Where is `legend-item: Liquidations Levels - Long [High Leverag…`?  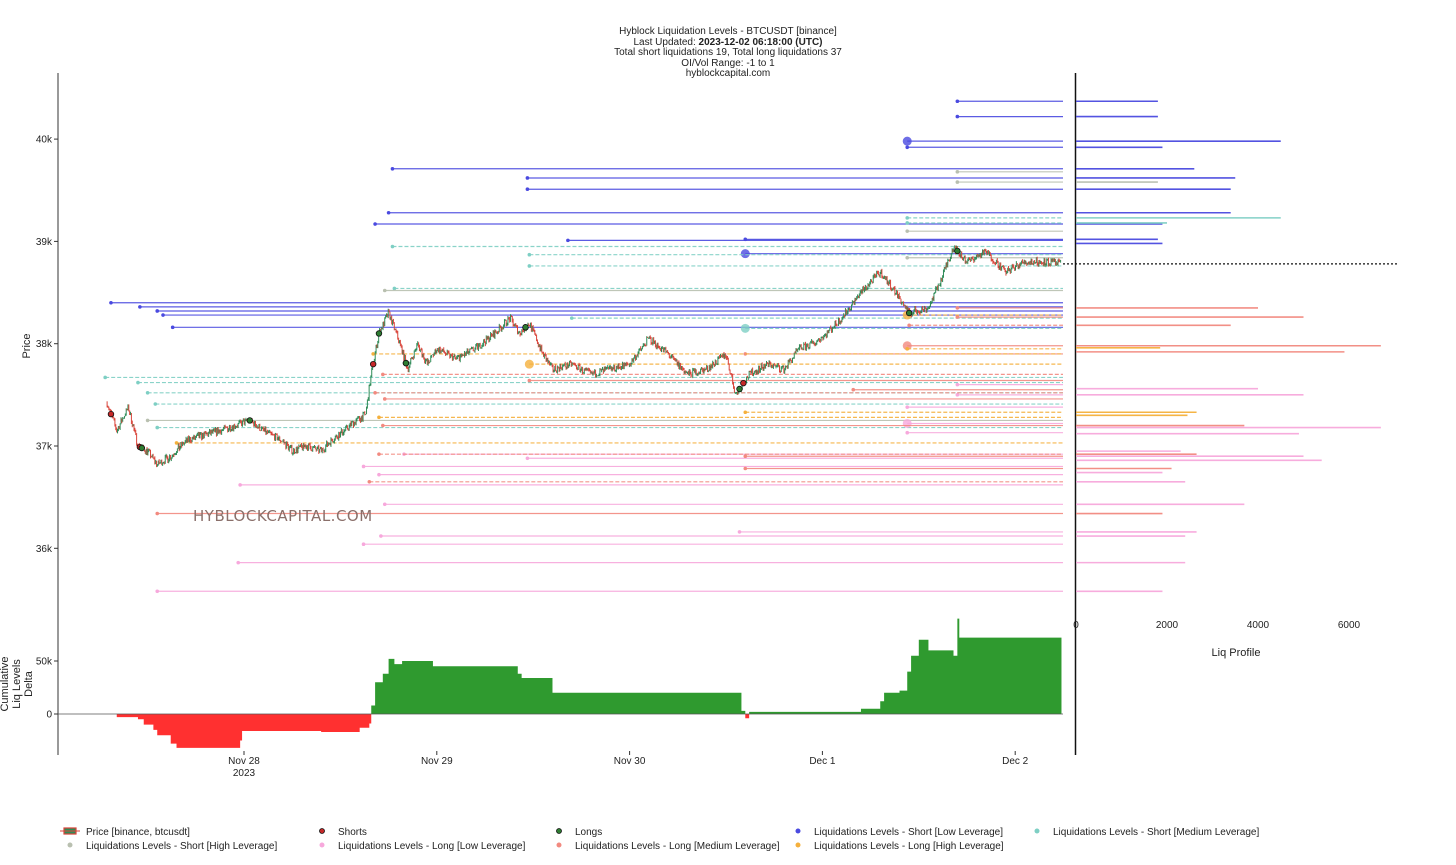 legend-item: Liquidations Levels - Long [High Leverag… is located at coordinates (896, 846).